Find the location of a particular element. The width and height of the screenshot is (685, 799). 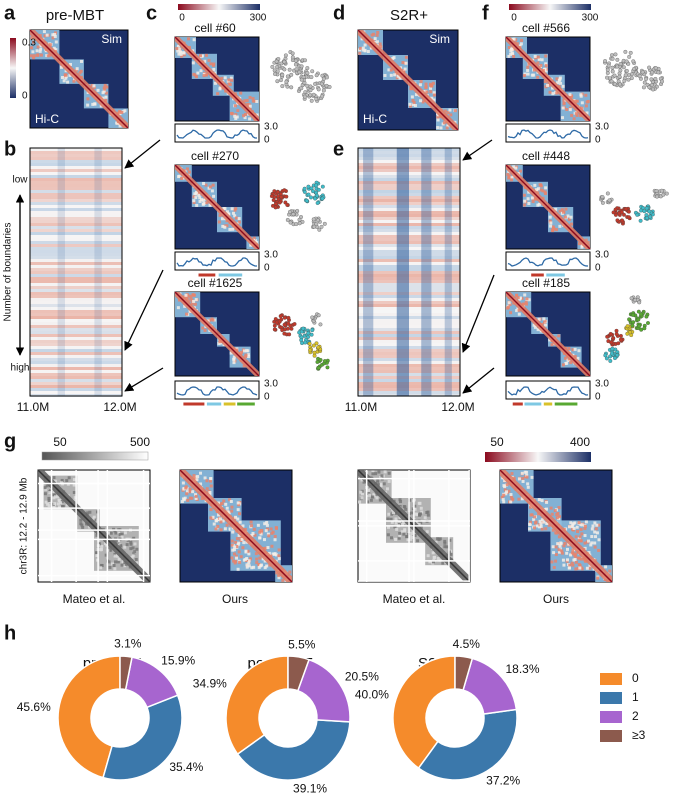

colorbar-label: 0 is located at coordinates (514, 18).